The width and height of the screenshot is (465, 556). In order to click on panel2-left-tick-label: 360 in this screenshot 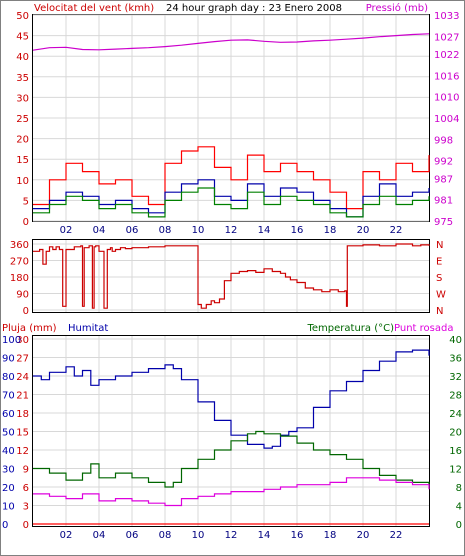, I will do `click(19, 245)`.